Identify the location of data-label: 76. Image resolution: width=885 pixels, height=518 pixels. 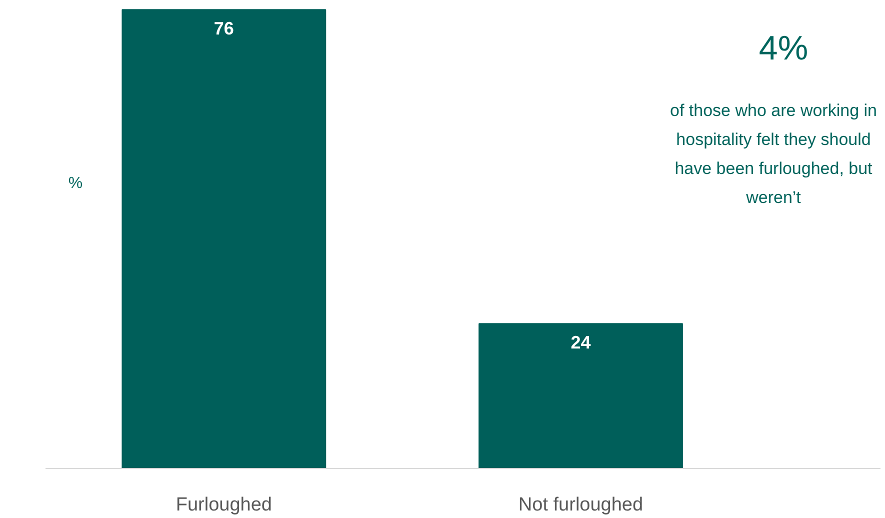
(224, 28).